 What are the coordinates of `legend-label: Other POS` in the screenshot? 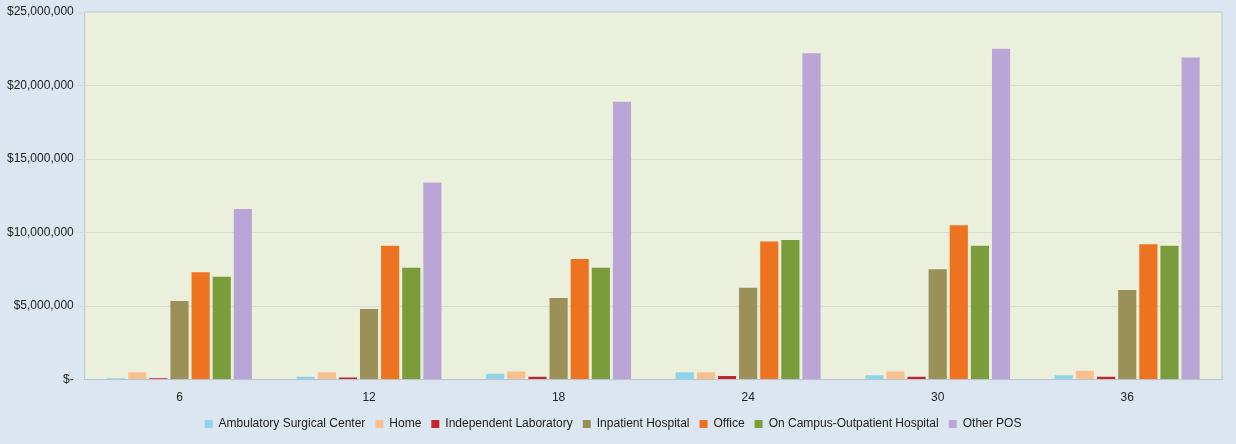 It's located at (992, 423).